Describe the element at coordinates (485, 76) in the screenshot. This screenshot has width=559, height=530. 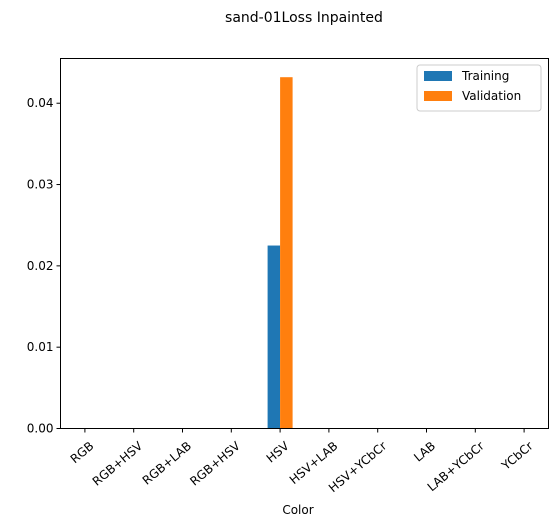
I see `legend-label-training: Training` at that location.